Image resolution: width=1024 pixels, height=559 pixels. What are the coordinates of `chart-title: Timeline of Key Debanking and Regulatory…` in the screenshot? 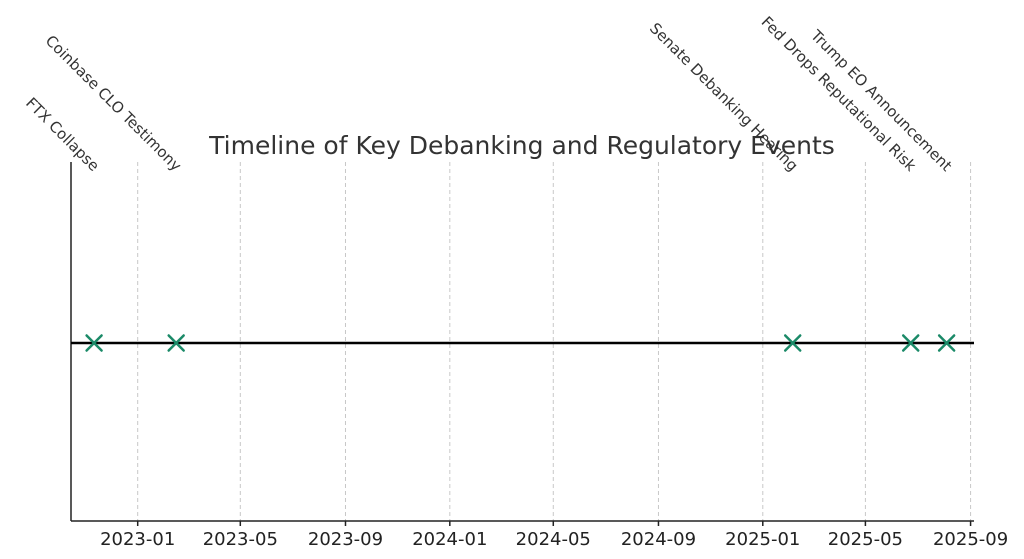 It's located at (521, 145).